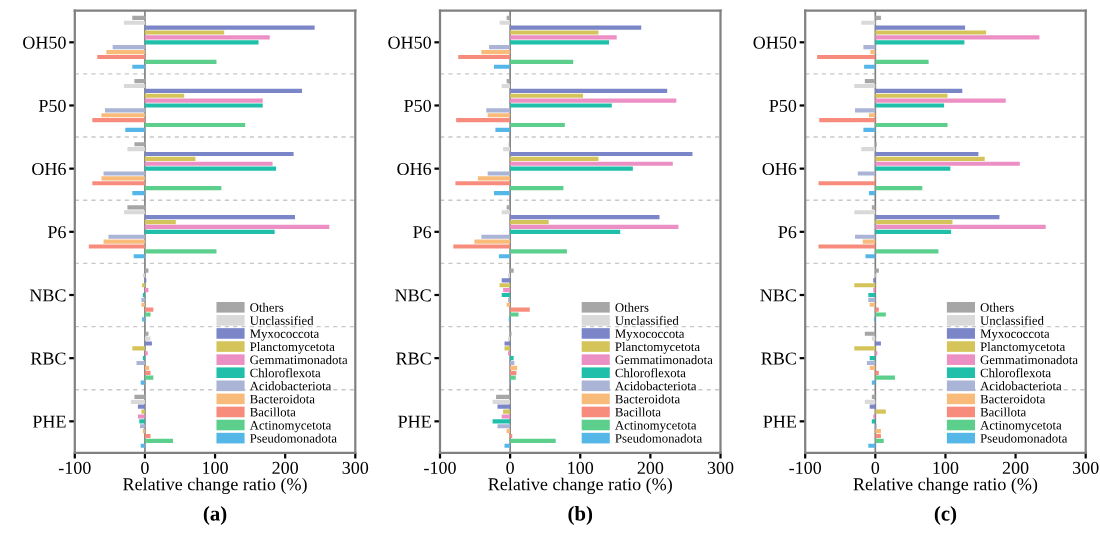 Image resolution: width=1100 pixels, height=536 pixels. I want to click on y-tick-label: P6, so click(422, 232).